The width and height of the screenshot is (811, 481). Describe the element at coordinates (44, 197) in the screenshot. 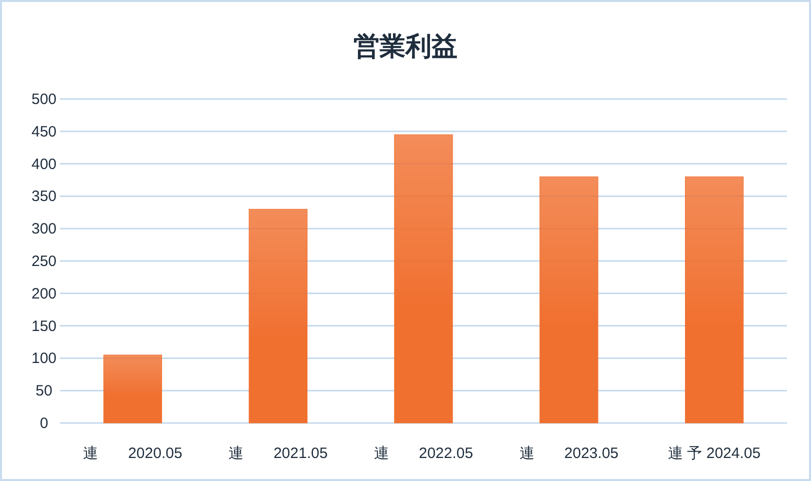

I see `y-tick-label: 350` at that location.